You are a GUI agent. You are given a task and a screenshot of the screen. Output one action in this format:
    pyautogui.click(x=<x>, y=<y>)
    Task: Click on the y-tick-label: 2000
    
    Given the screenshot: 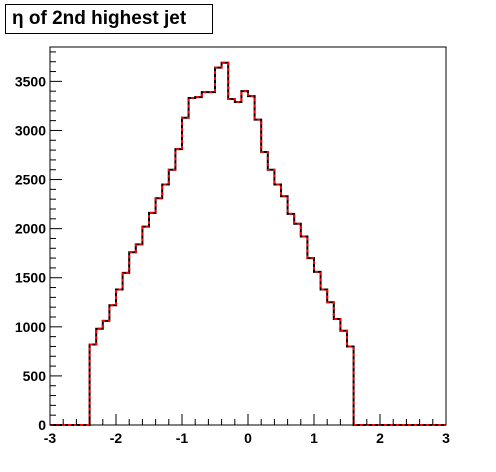 What is the action you would take?
    pyautogui.click(x=30, y=229)
    